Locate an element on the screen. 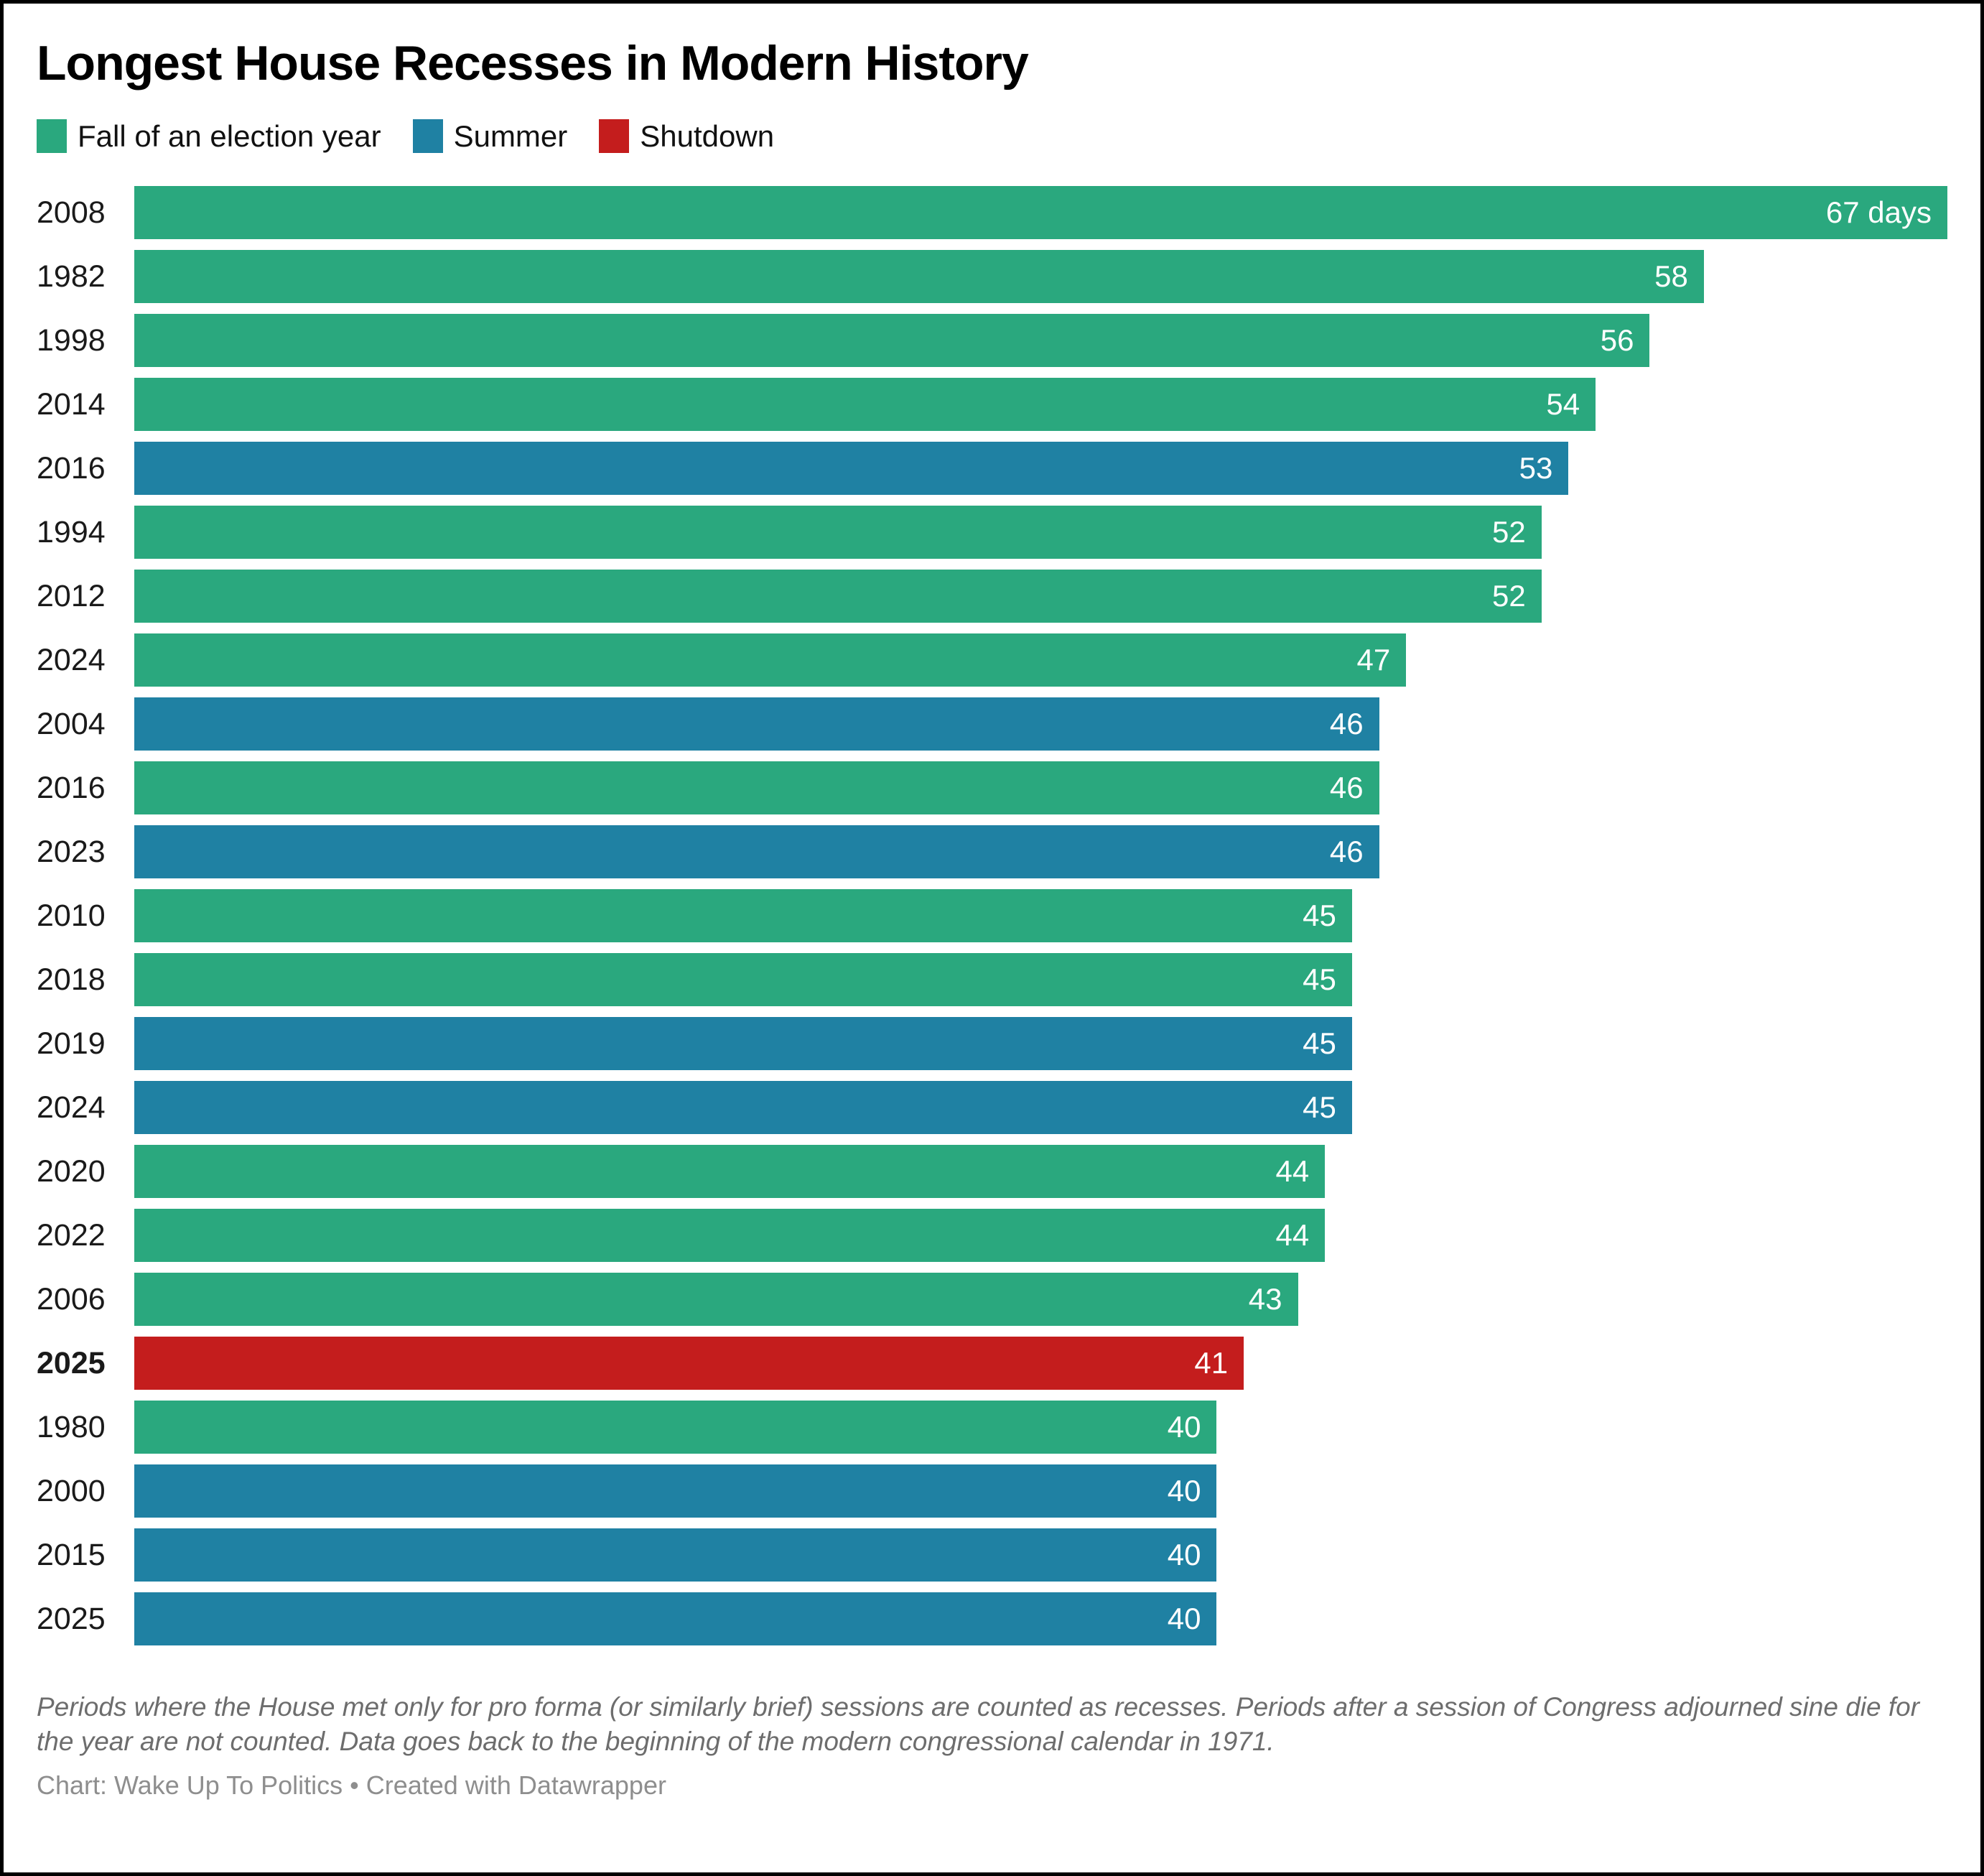 This screenshot has width=1984, height=1876. legend: Fall of an election year Summer Shutdown is located at coordinates (992, 136).